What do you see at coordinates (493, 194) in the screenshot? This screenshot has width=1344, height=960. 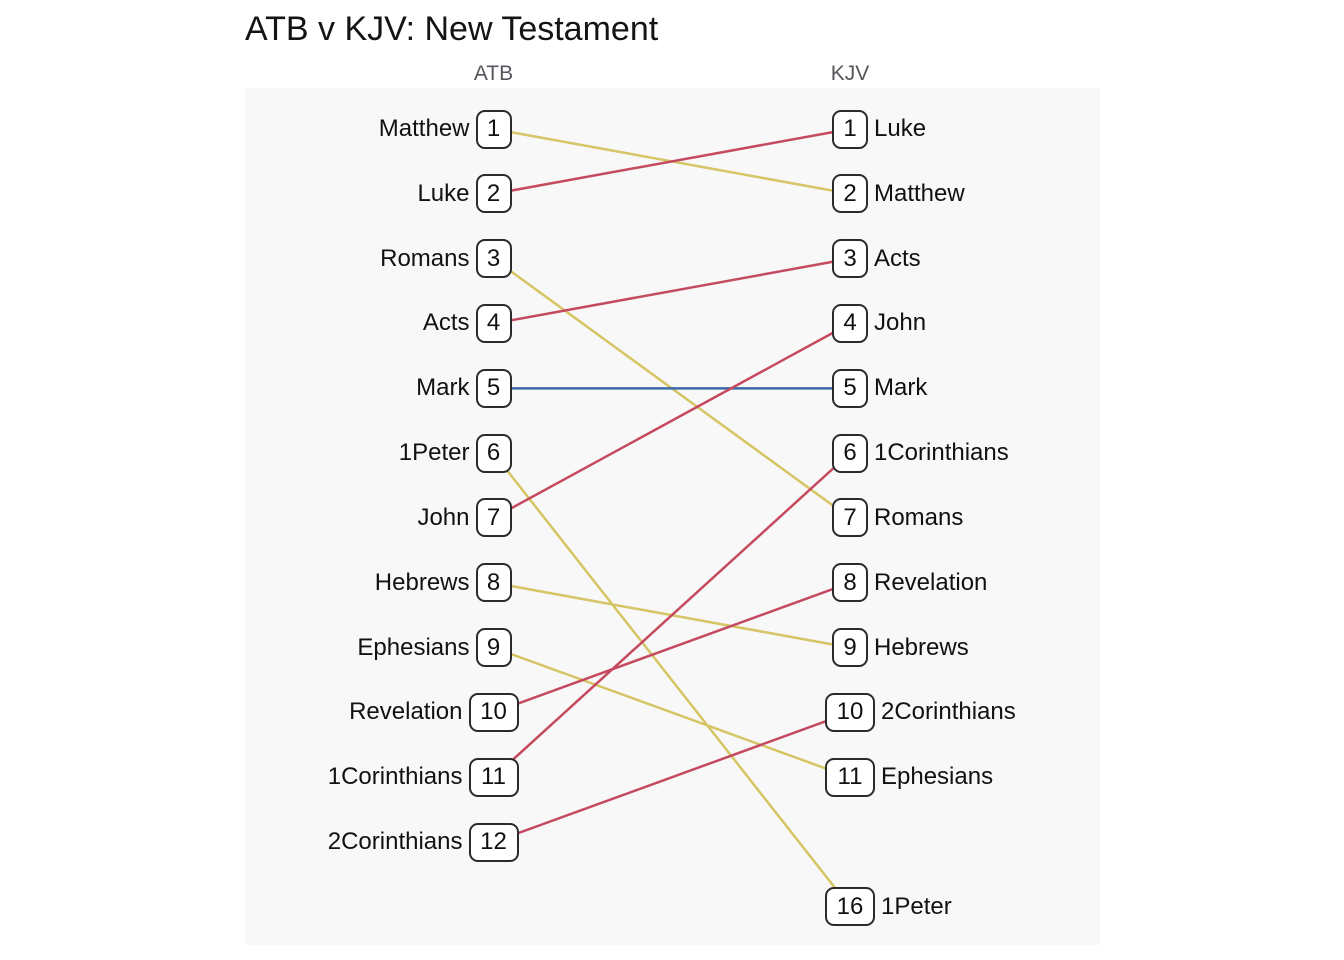 I see `atb-rank-box-2: 2` at bounding box center [493, 194].